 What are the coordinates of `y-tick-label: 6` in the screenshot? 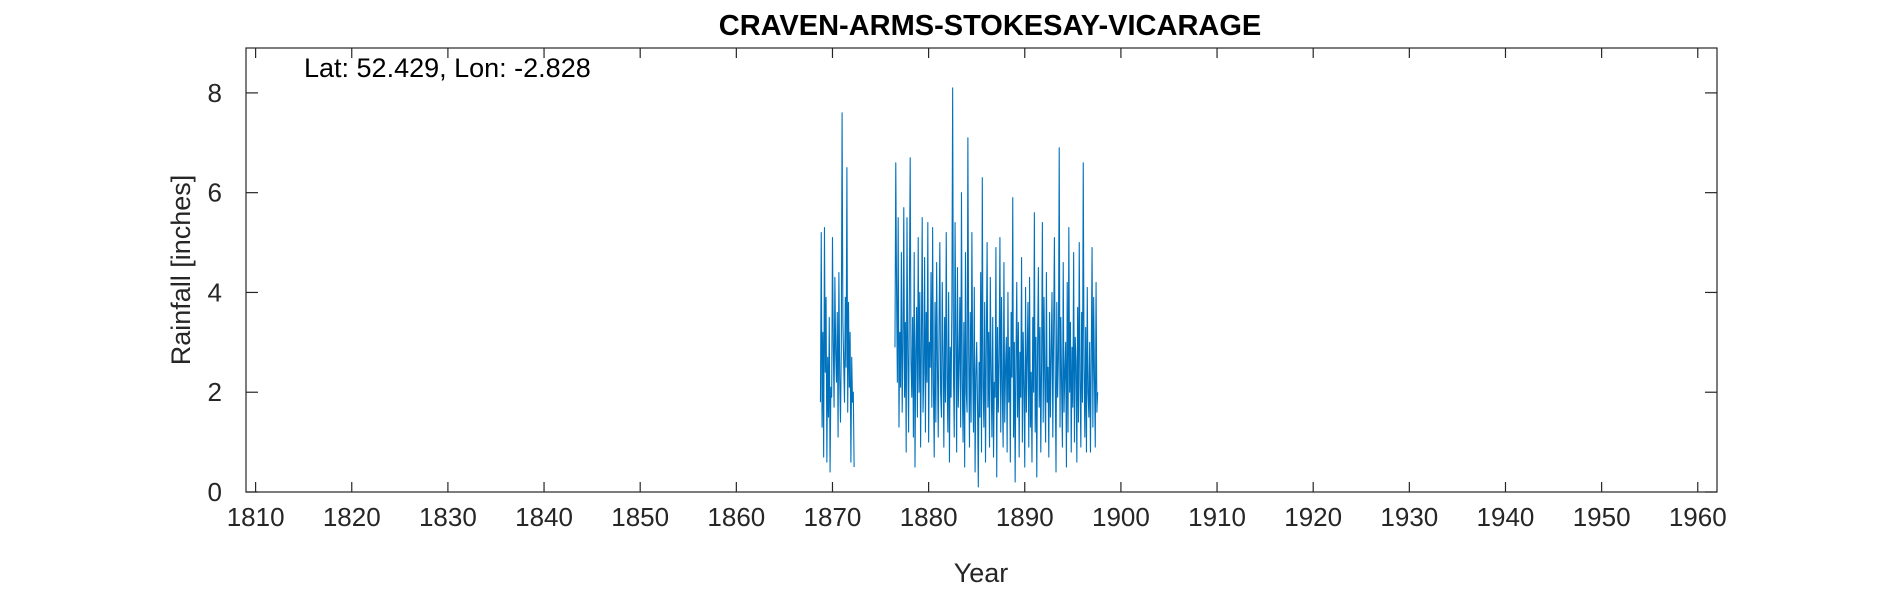 It's located at (215, 193).